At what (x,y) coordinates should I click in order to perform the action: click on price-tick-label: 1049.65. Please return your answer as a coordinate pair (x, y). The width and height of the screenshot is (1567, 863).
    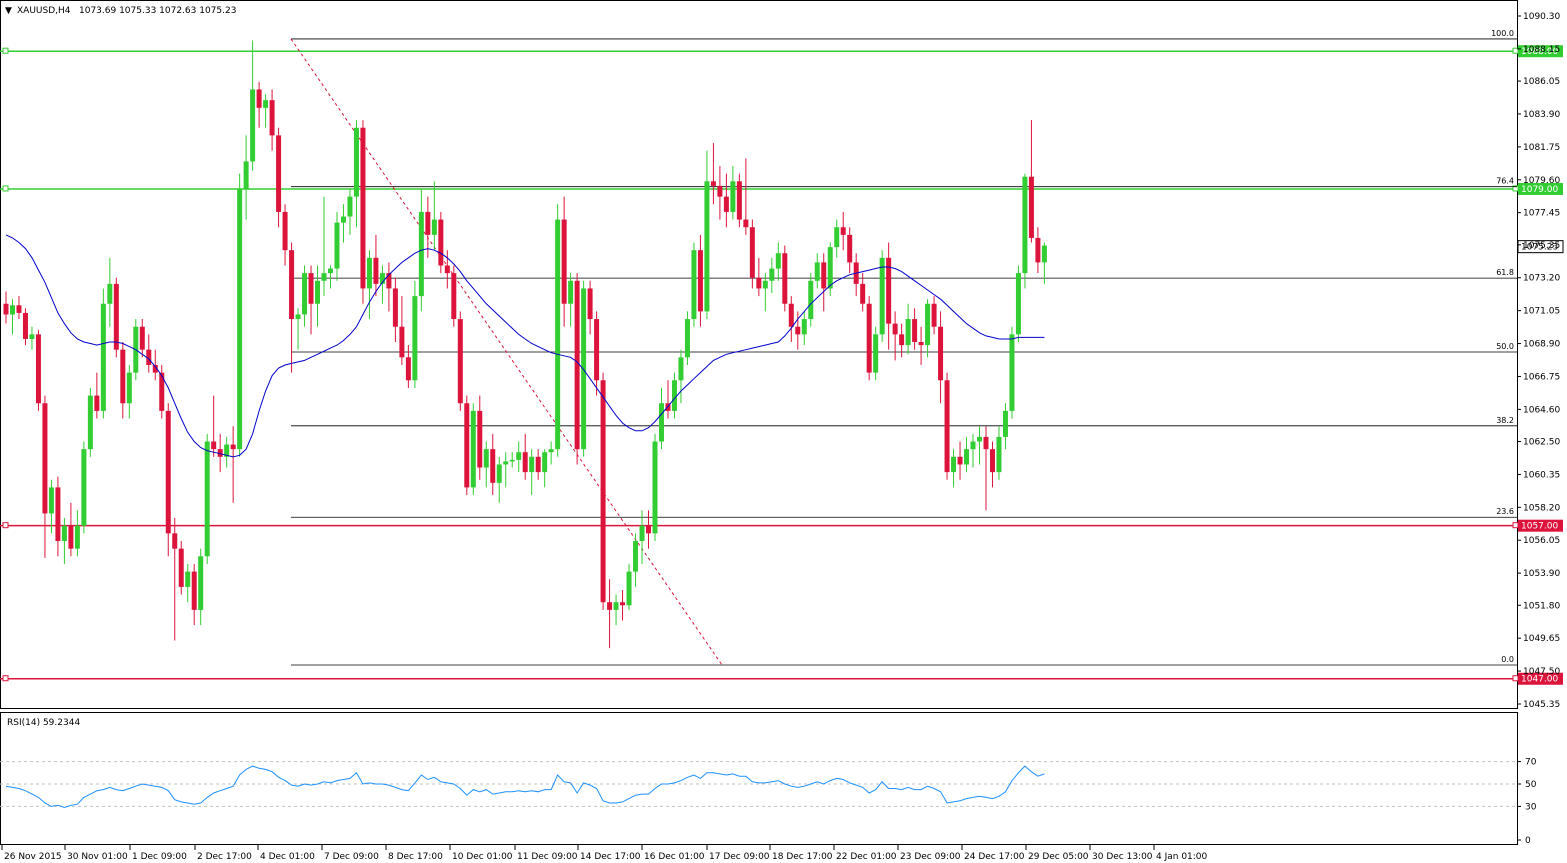
    Looking at the image, I should click on (1541, 639).